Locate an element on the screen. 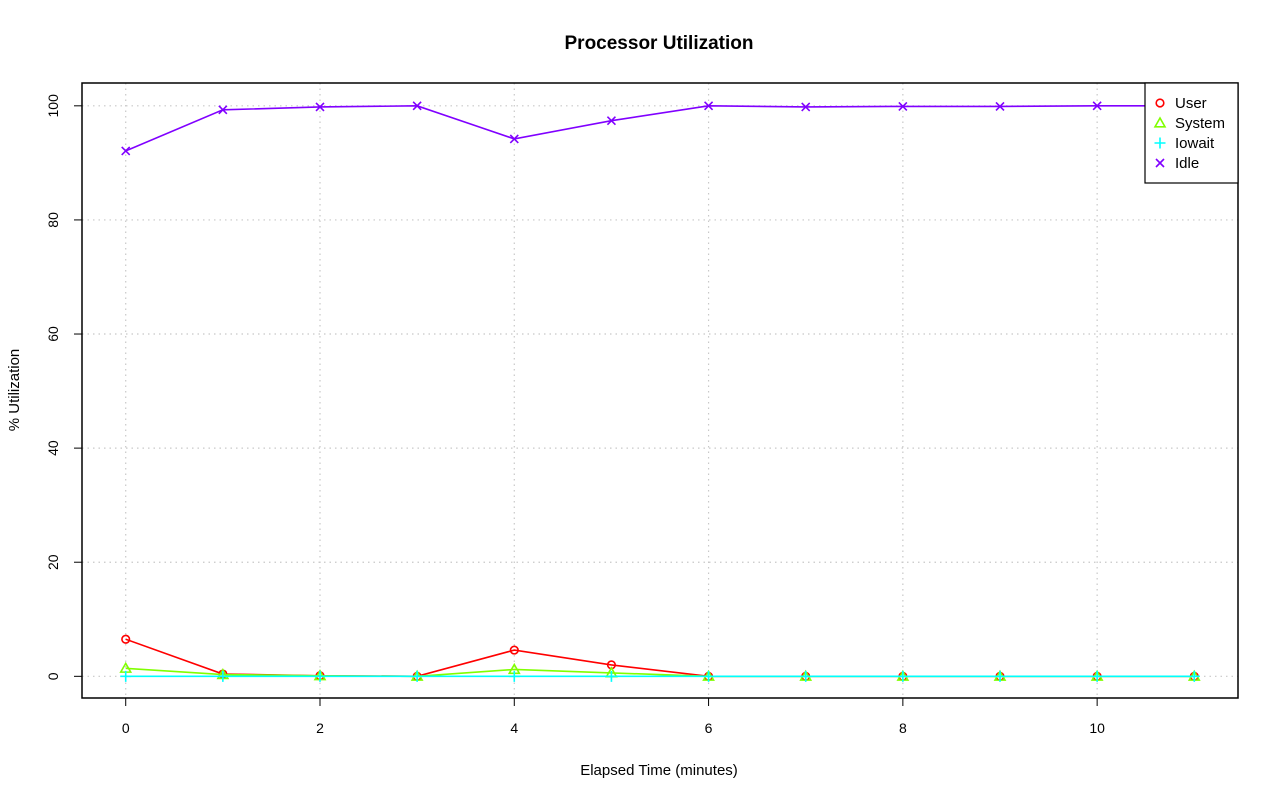 The width and height of the screenshot is (1280, 801). y-tick-label: 0 is located at coordinates (53, 676).